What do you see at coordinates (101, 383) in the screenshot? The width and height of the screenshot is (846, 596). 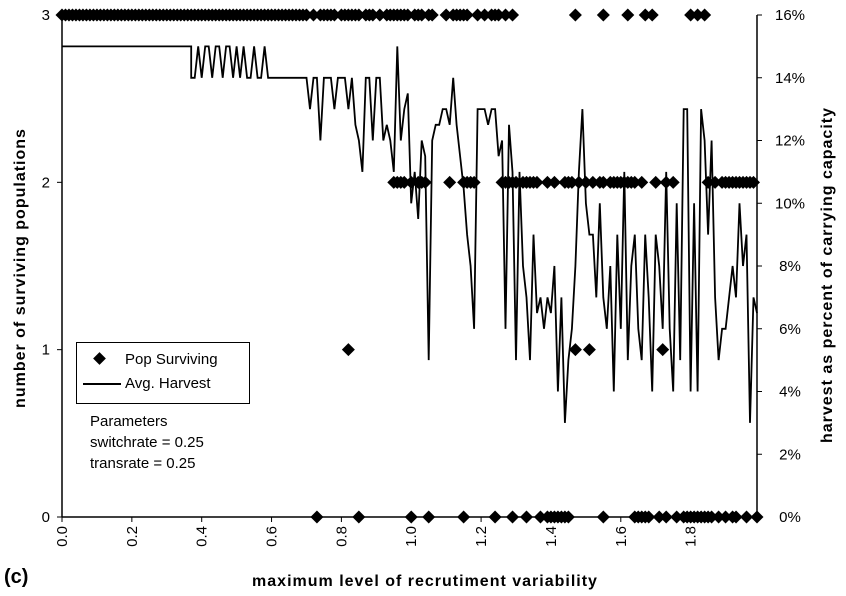 I see `line-marker-icon` at bounding box center [101, 383].